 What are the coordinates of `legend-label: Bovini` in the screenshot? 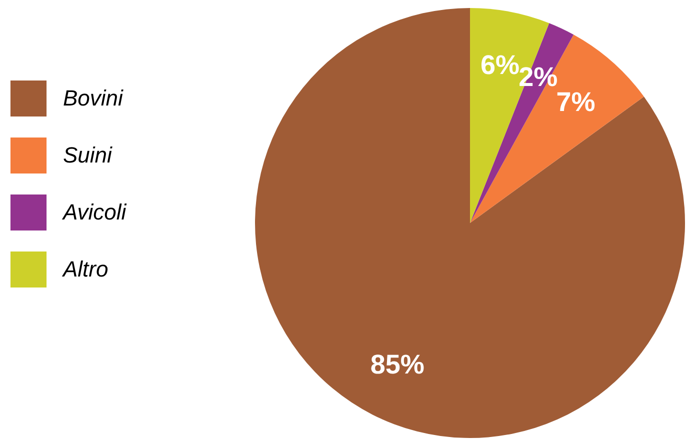 It's located at (93, 98).